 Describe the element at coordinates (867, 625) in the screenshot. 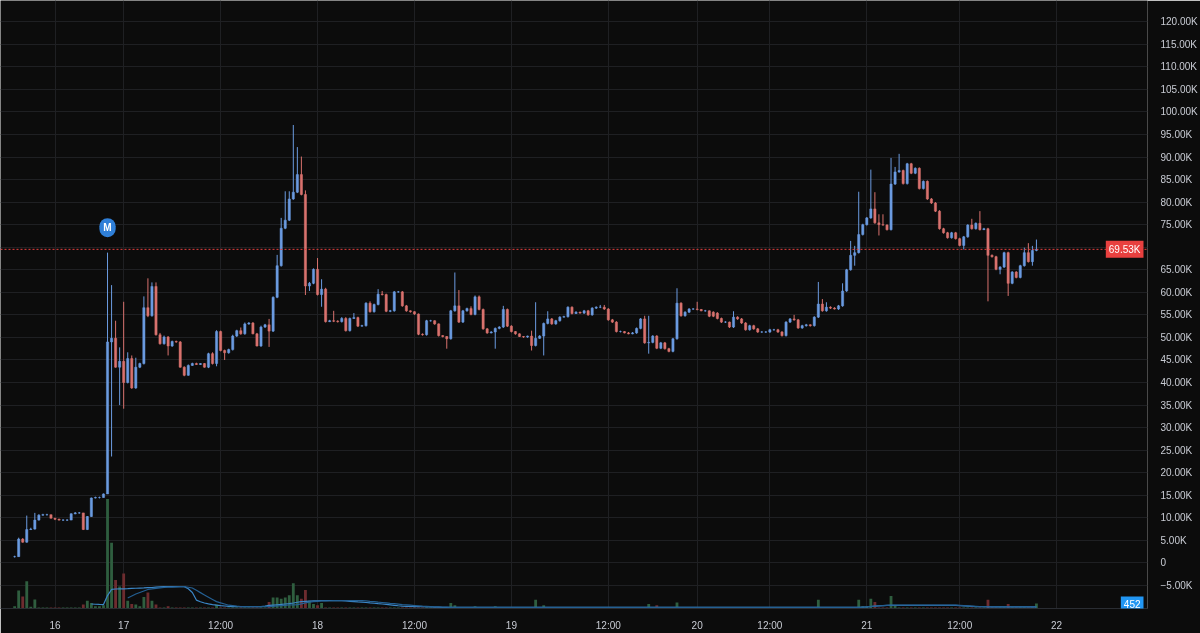

I see `x-tick-label: 21` at that location.